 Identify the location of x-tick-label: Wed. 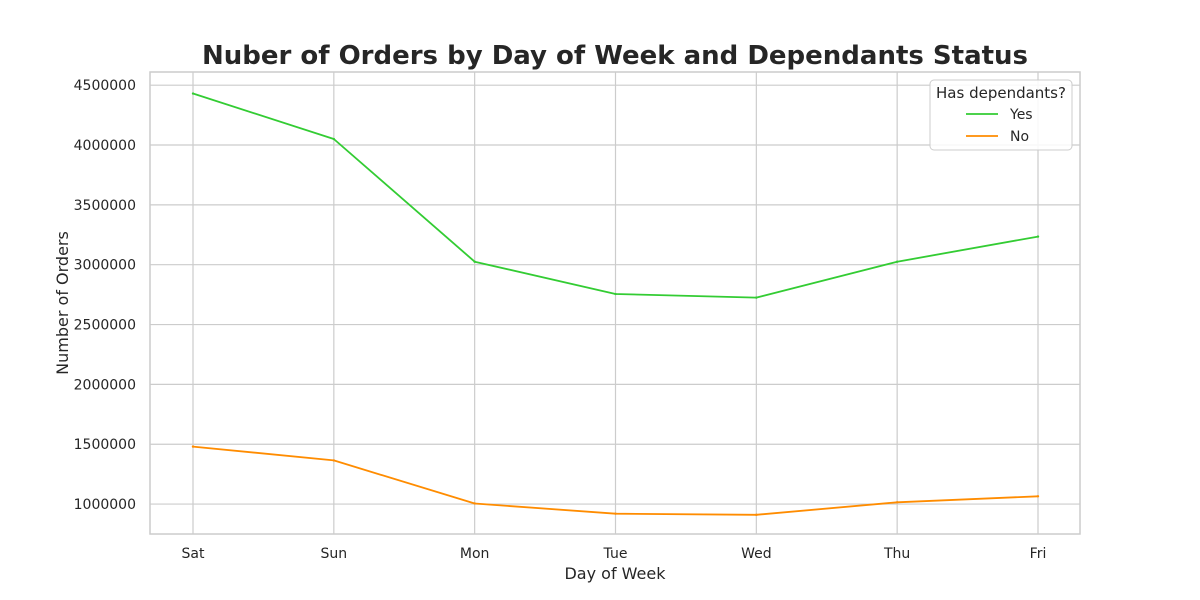
(756, 554).